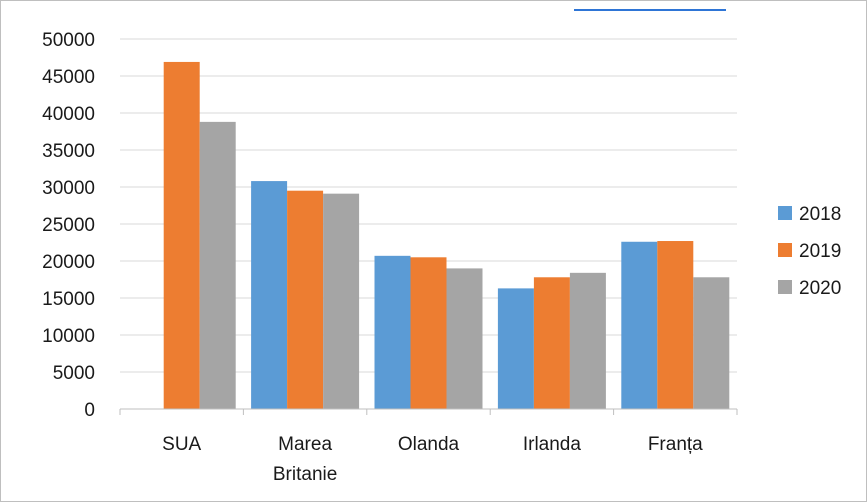  I want to click on legend: 2018 2019 2020, so click(809, 251).